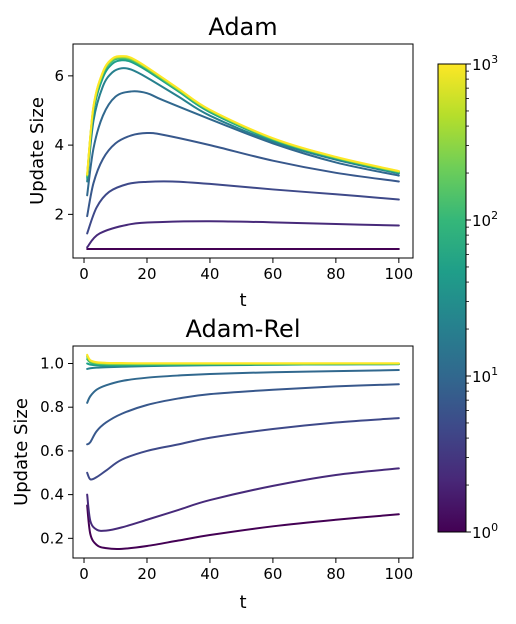 The height and width of the screenshot is (624, 516). What do you see at coordinates (52, 451) in the screenshot?
I see `y-tick-label: 0.6` at bounding box center [52, 451].